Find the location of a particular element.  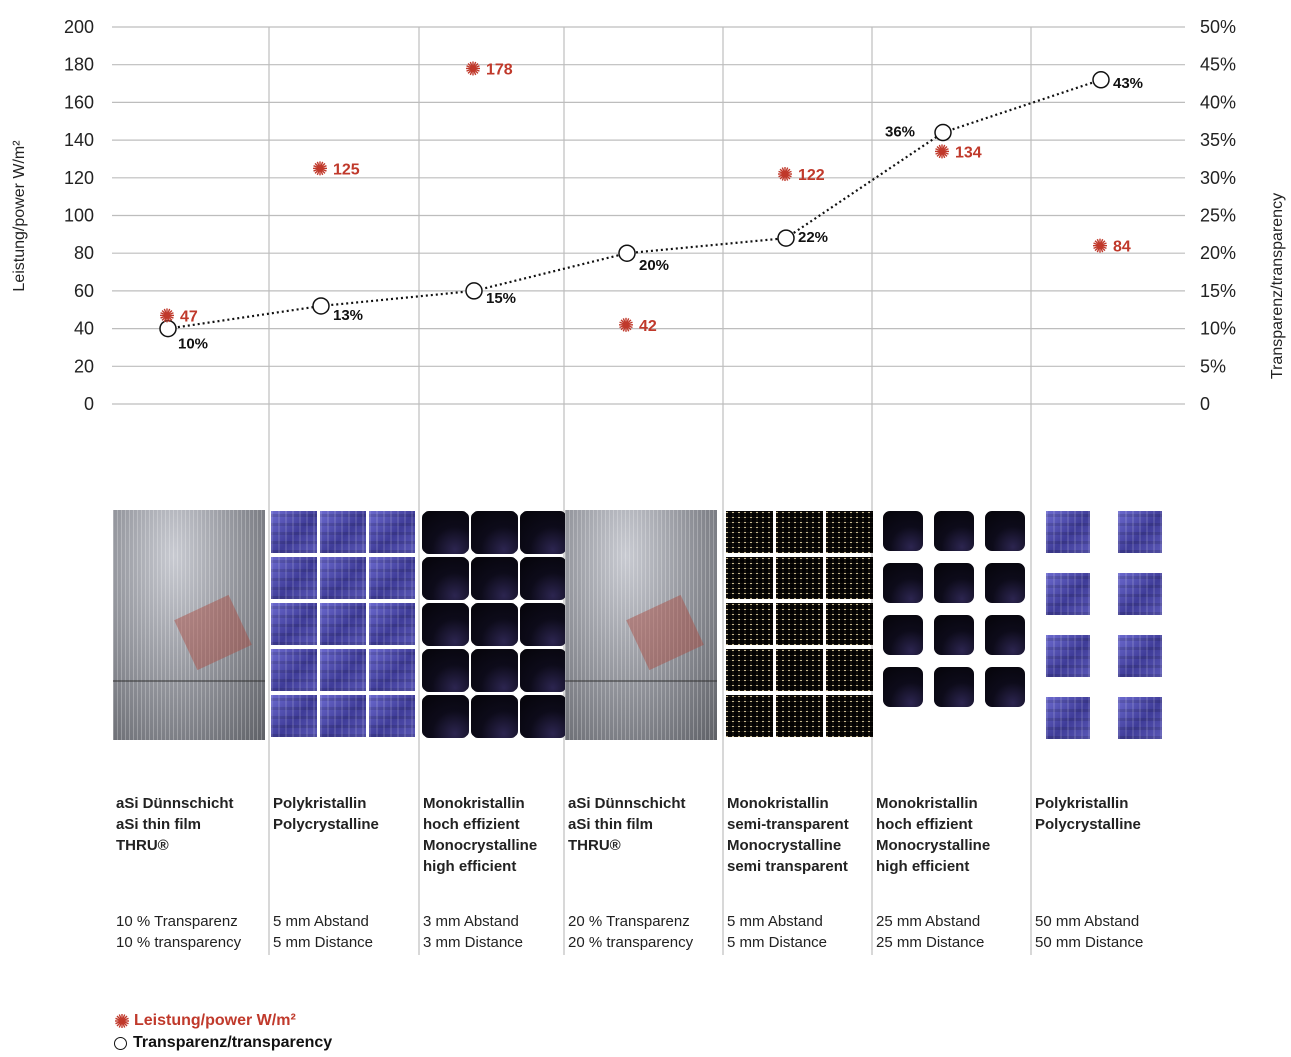

circle-icon is located at coordinates (120, 1043).